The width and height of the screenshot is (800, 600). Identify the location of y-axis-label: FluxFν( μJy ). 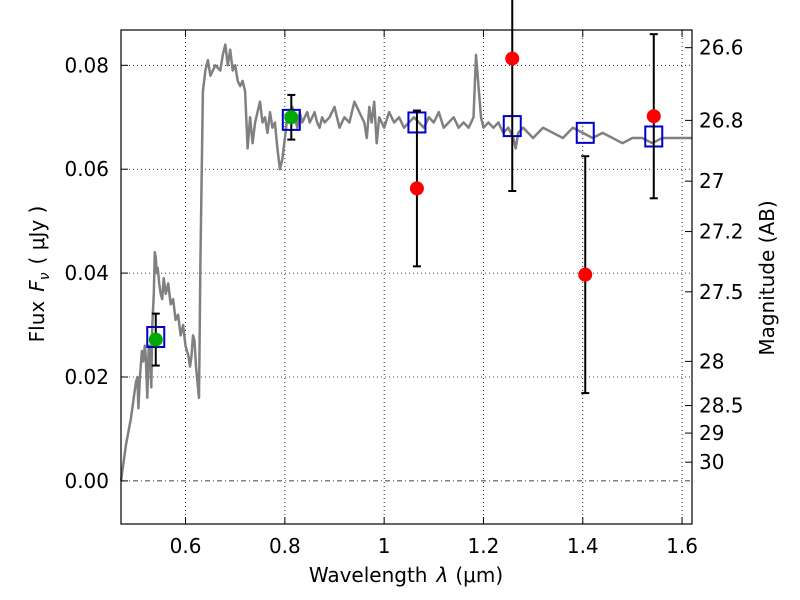
(39, 274).